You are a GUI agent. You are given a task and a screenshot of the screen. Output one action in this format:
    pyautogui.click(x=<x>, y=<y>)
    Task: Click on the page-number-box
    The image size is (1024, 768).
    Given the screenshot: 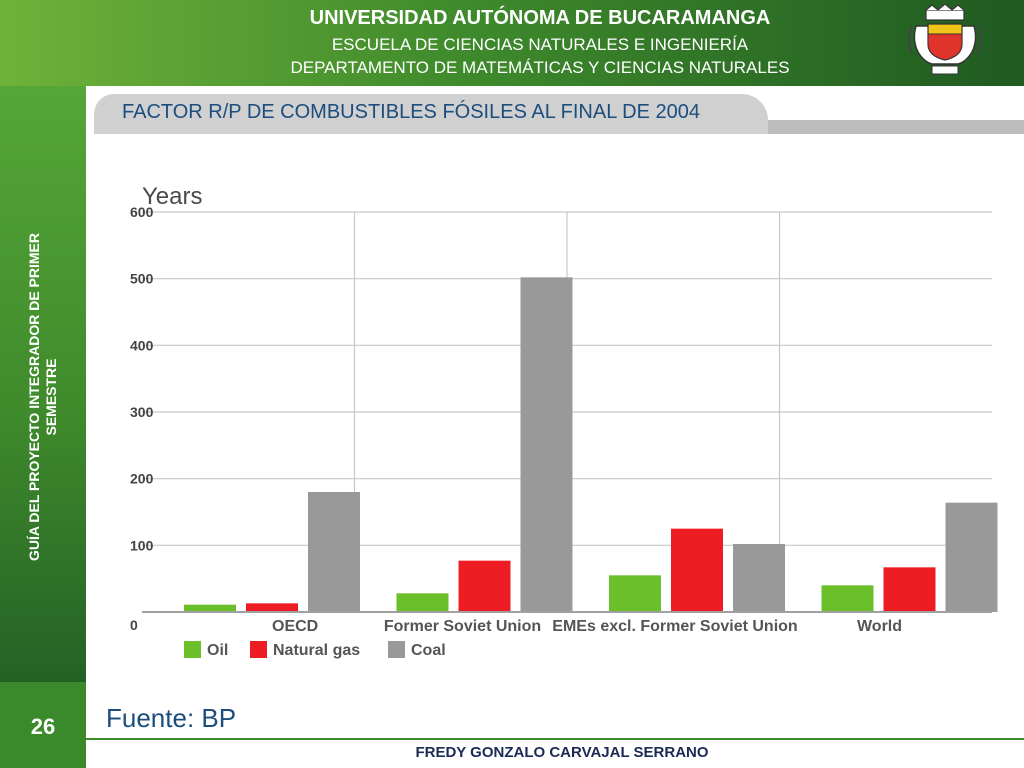 What is the action you would take?
    pyautogui.click(x=43, y=725)
    